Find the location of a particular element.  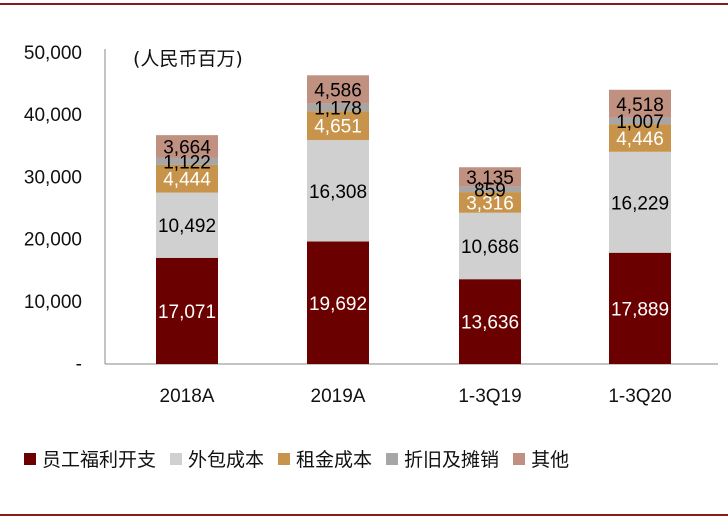

data-label: 859 is located at coordinates (490, 190).